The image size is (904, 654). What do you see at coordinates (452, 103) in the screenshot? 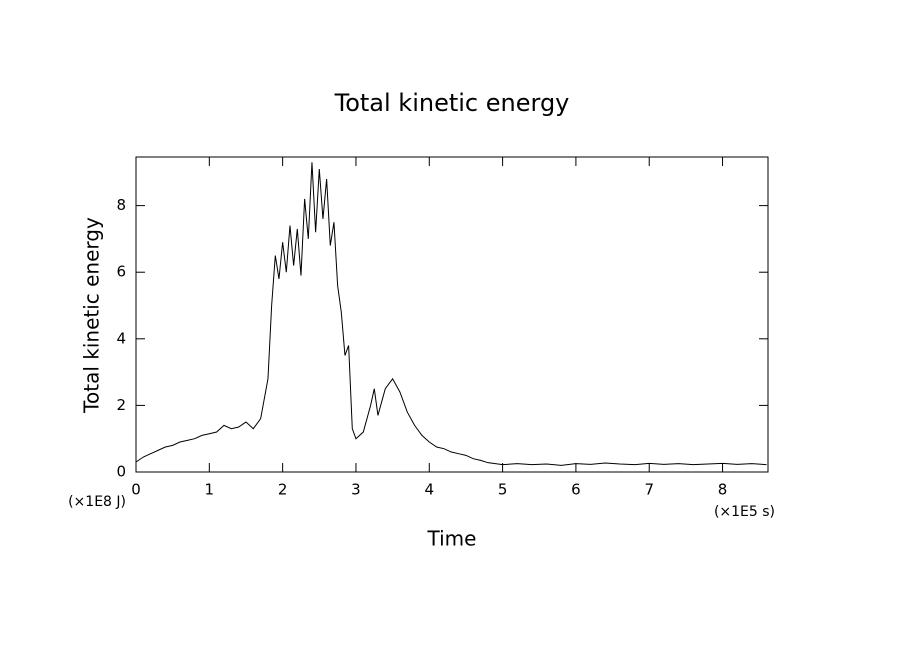
I see `chart-title: Total kinetic energy` at bounding box center [452, 103].